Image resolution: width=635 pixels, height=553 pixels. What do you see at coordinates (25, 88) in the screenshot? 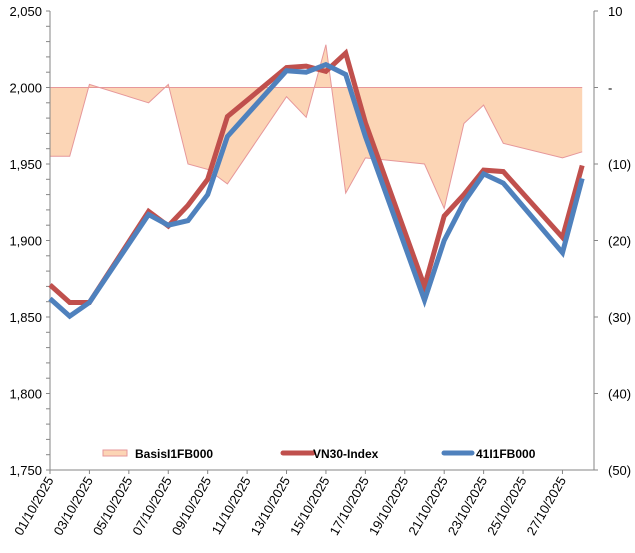
I see `left-axis-tick-label: 2,000` at bounding box center [25, 88].